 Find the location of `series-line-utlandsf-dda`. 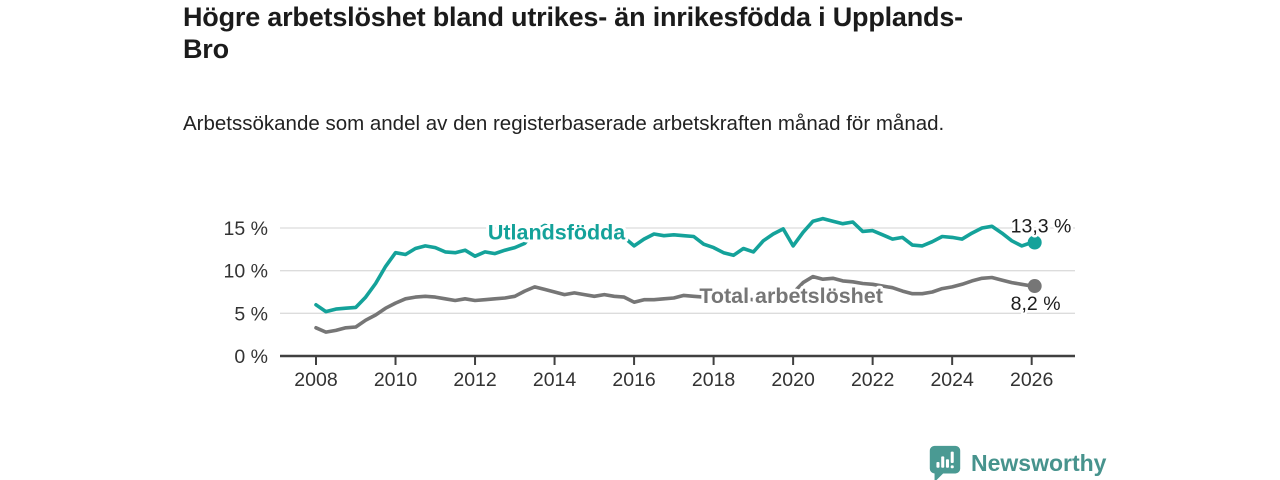

series-line-utlandsf-dda is located at coordinates (674, 265).